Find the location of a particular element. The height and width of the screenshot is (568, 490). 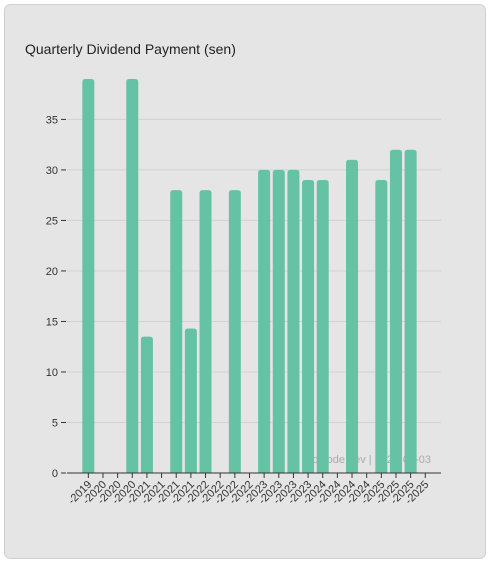

y-tick-label: 25 is located at coordinates (52, 221).